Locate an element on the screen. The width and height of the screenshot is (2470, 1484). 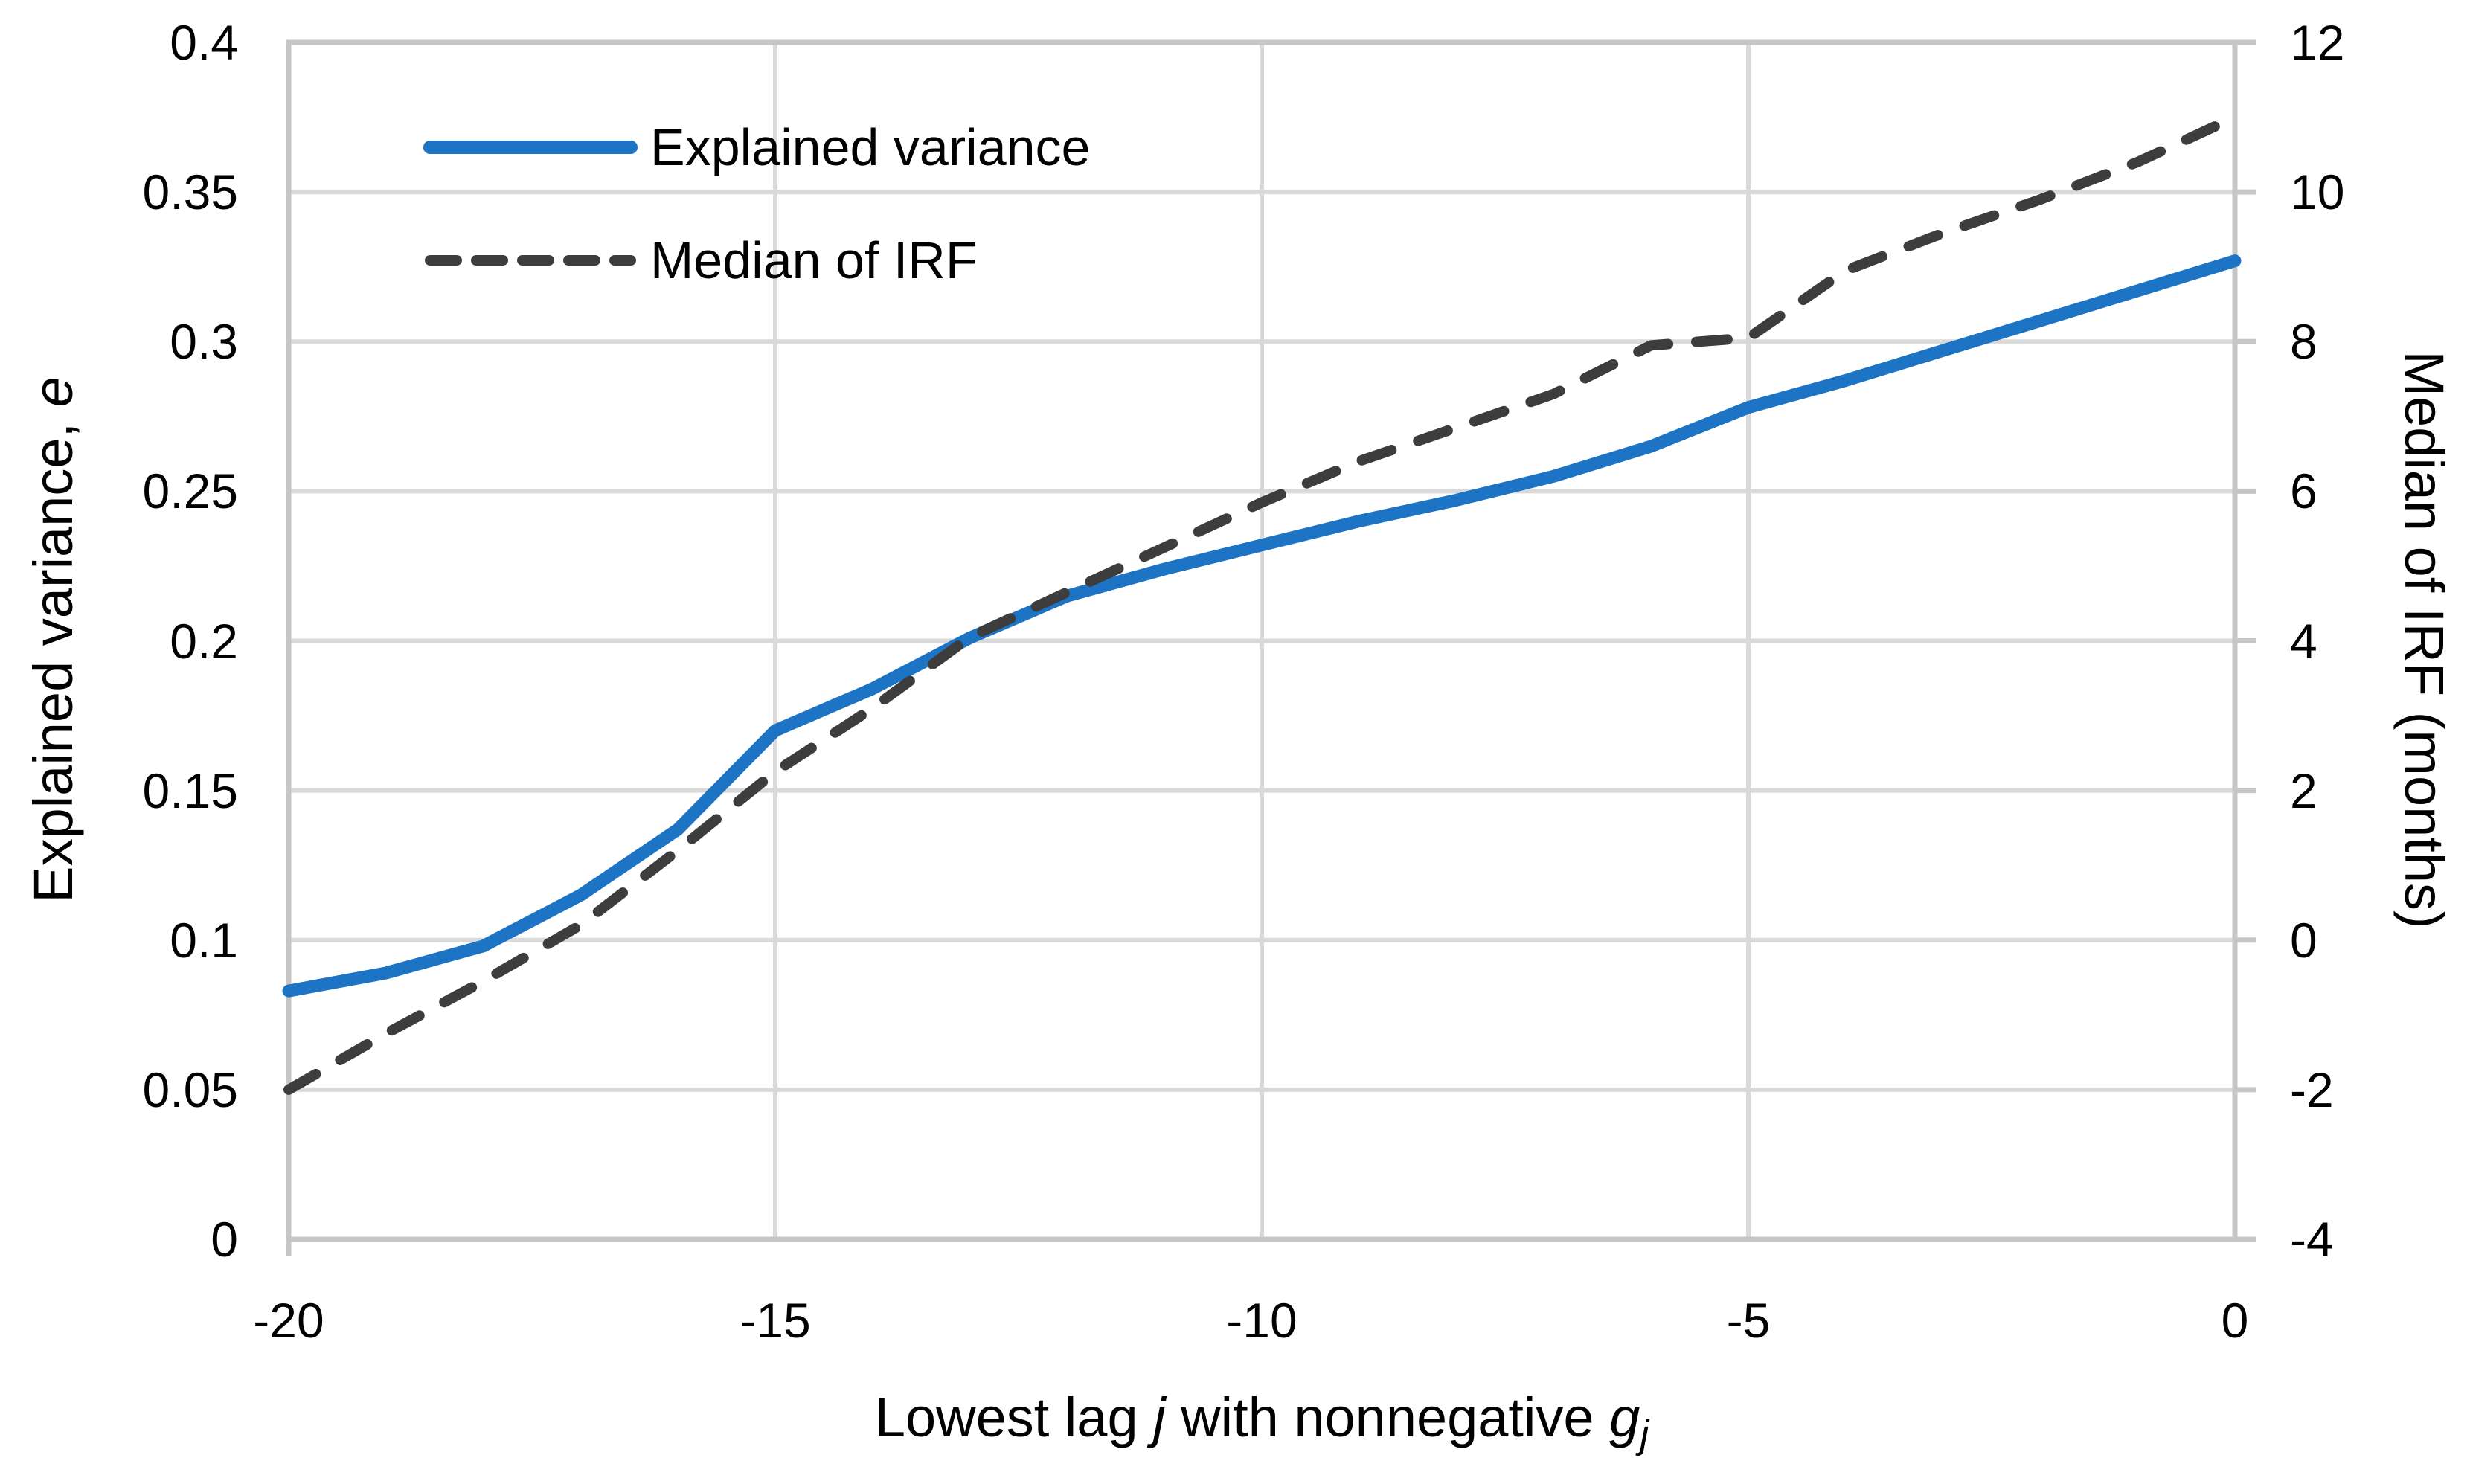
y-axis-left-title: Explained variance, e is located at coordinates (53, 639).